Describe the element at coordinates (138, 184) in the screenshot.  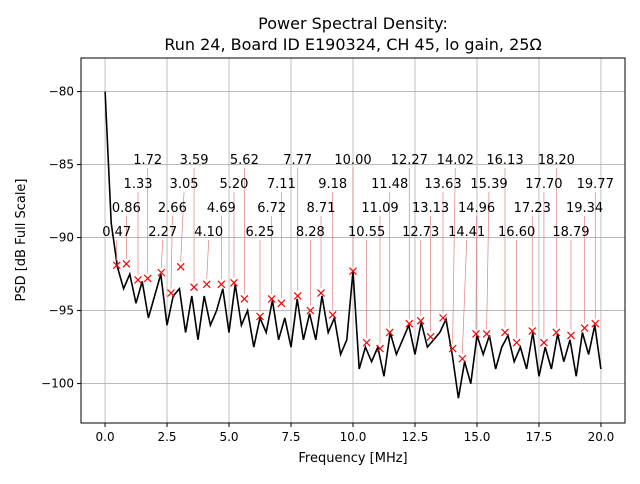
I see `peak-label: 1.33` at that location.